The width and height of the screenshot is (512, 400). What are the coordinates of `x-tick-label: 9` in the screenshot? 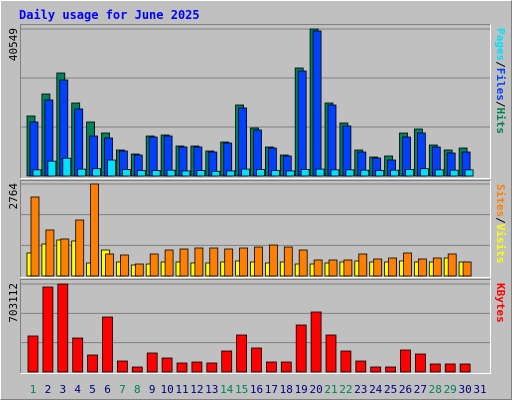 It's located at (152, 389).